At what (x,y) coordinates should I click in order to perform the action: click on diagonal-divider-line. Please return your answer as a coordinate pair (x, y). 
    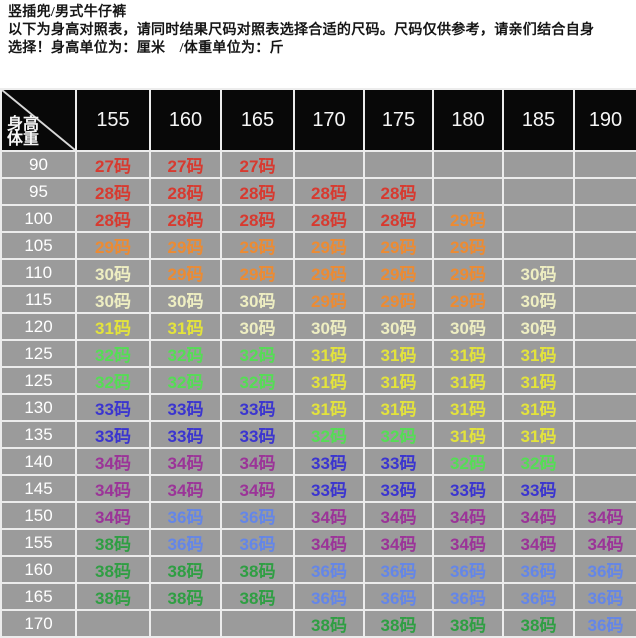
    Looking at the image, I should click on (38, 120).